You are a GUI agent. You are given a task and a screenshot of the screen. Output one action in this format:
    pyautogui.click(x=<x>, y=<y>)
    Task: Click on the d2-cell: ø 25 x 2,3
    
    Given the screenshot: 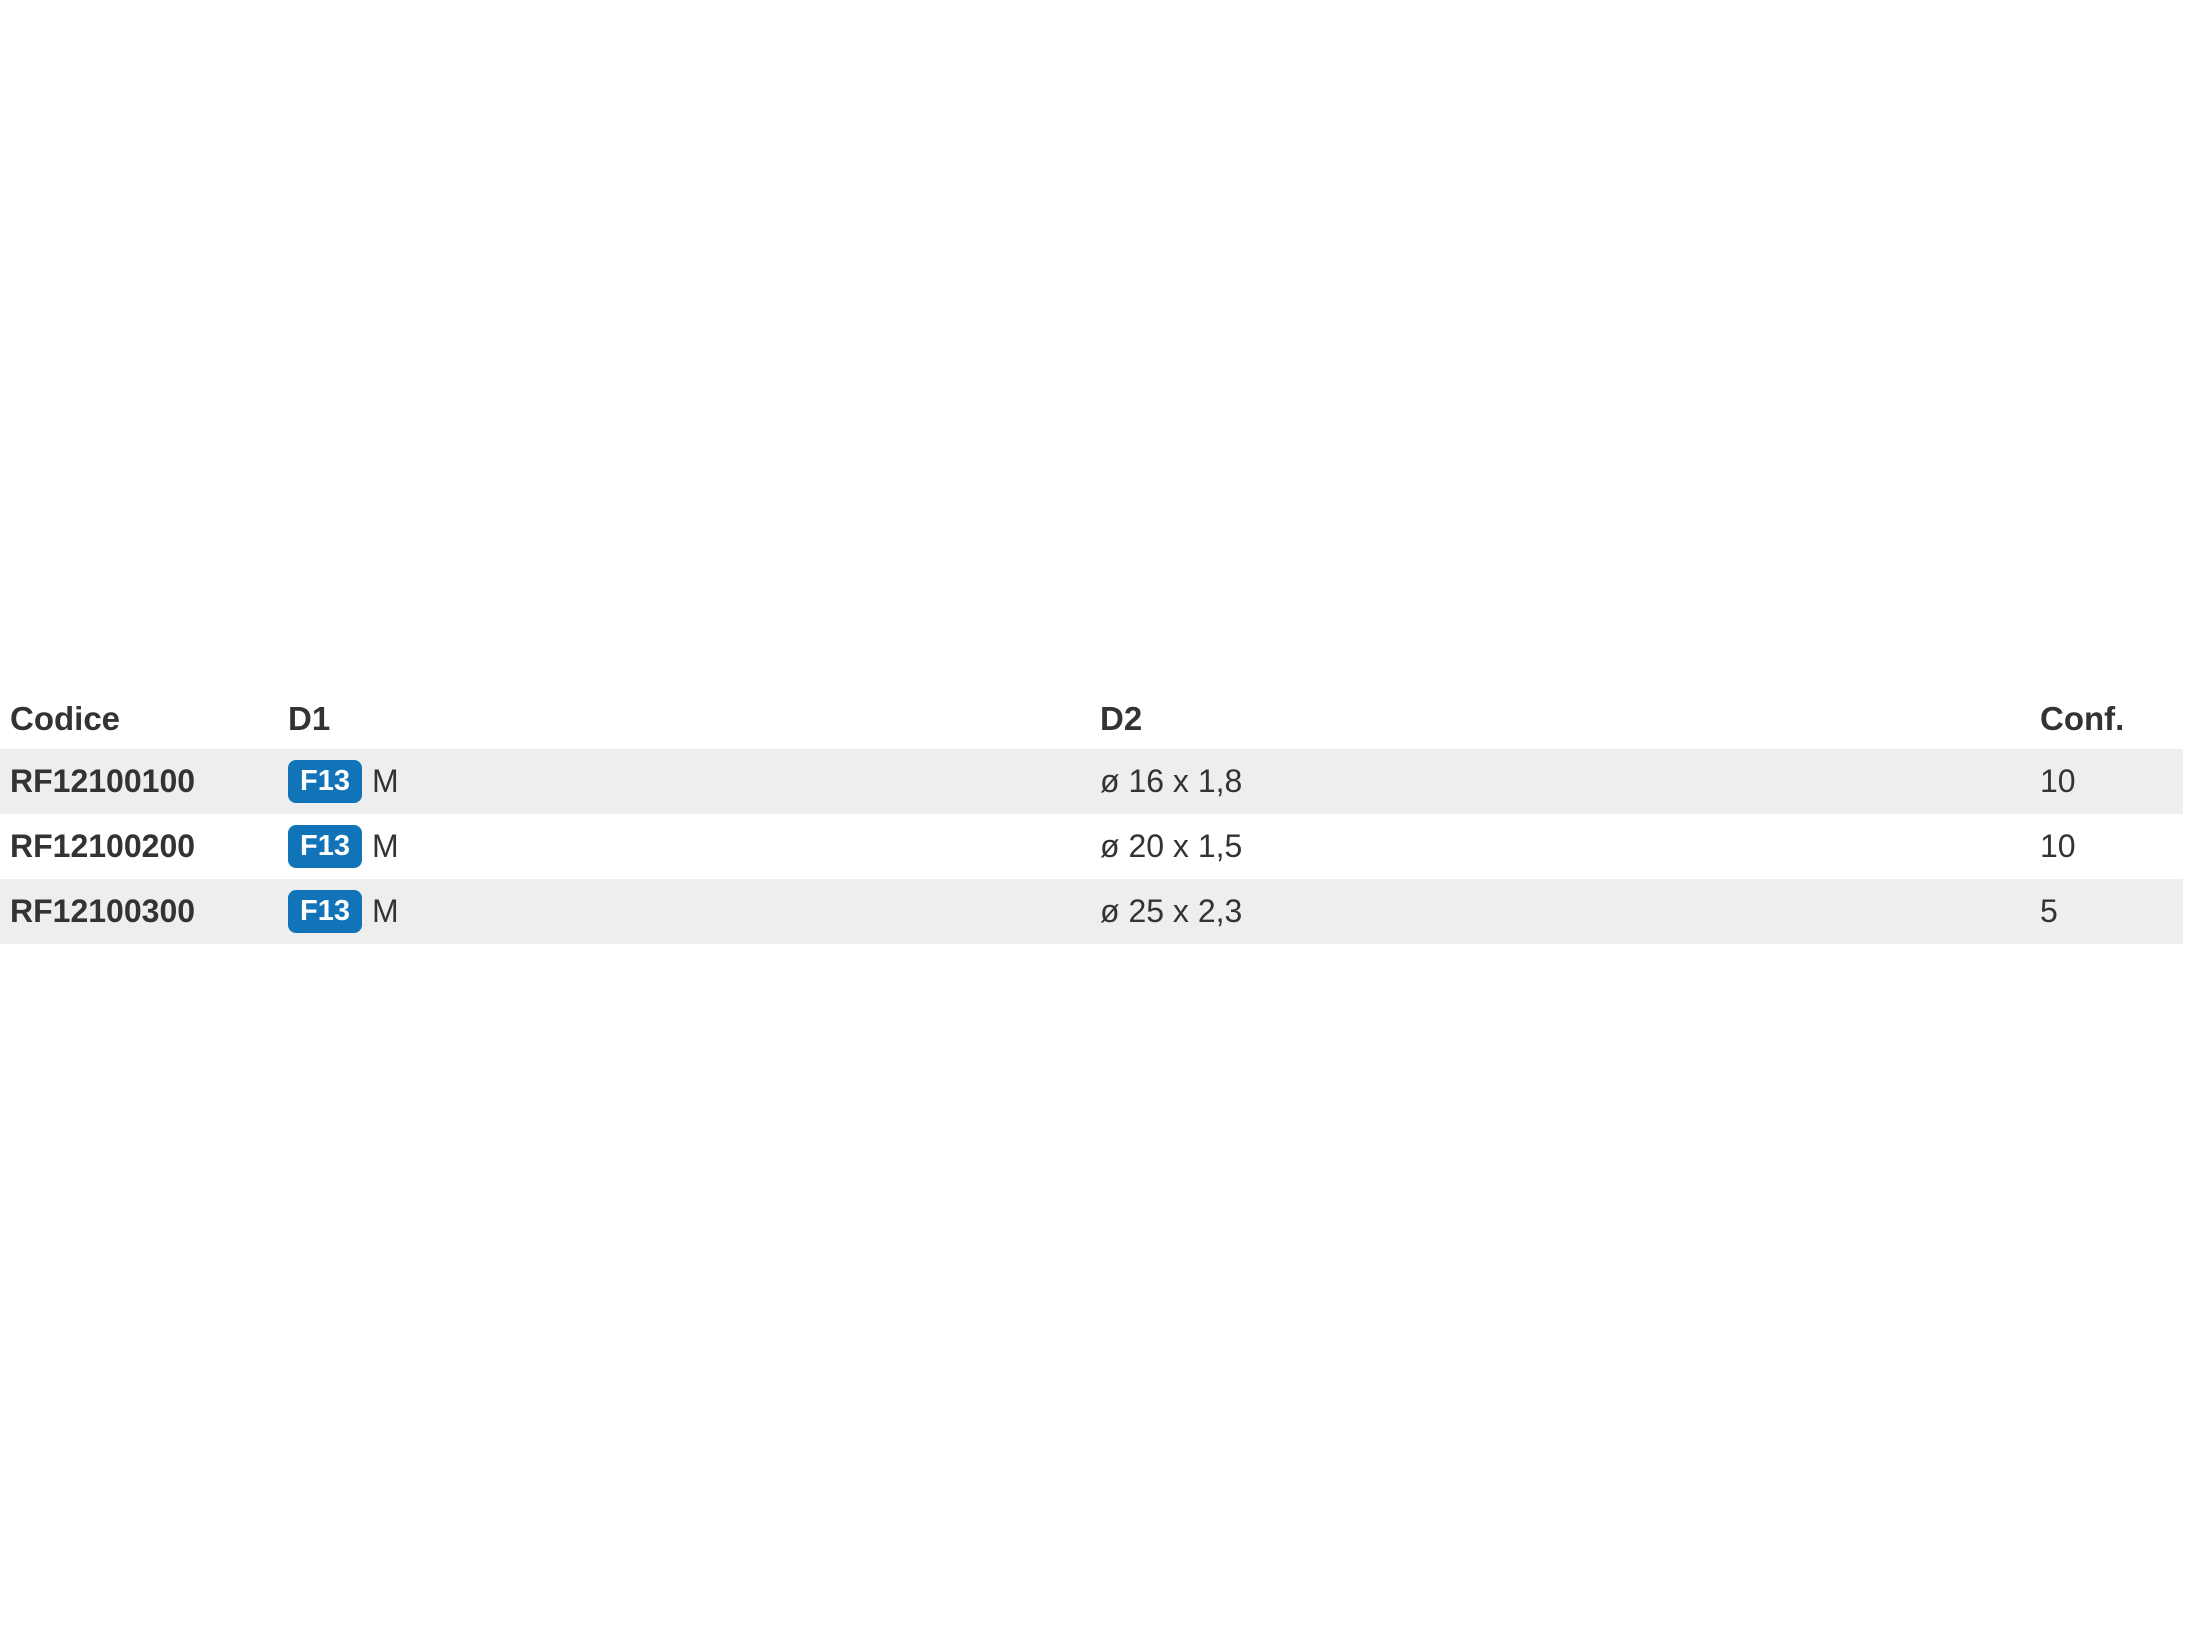 What is the action you would take?
    pyautogui.click(x=1171, y=911)
    